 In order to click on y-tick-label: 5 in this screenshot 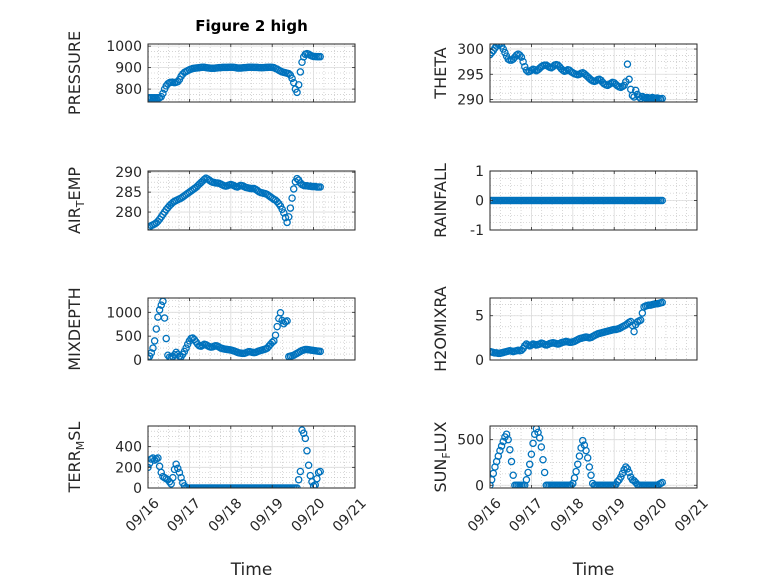, I will do `click(479, 317)`.